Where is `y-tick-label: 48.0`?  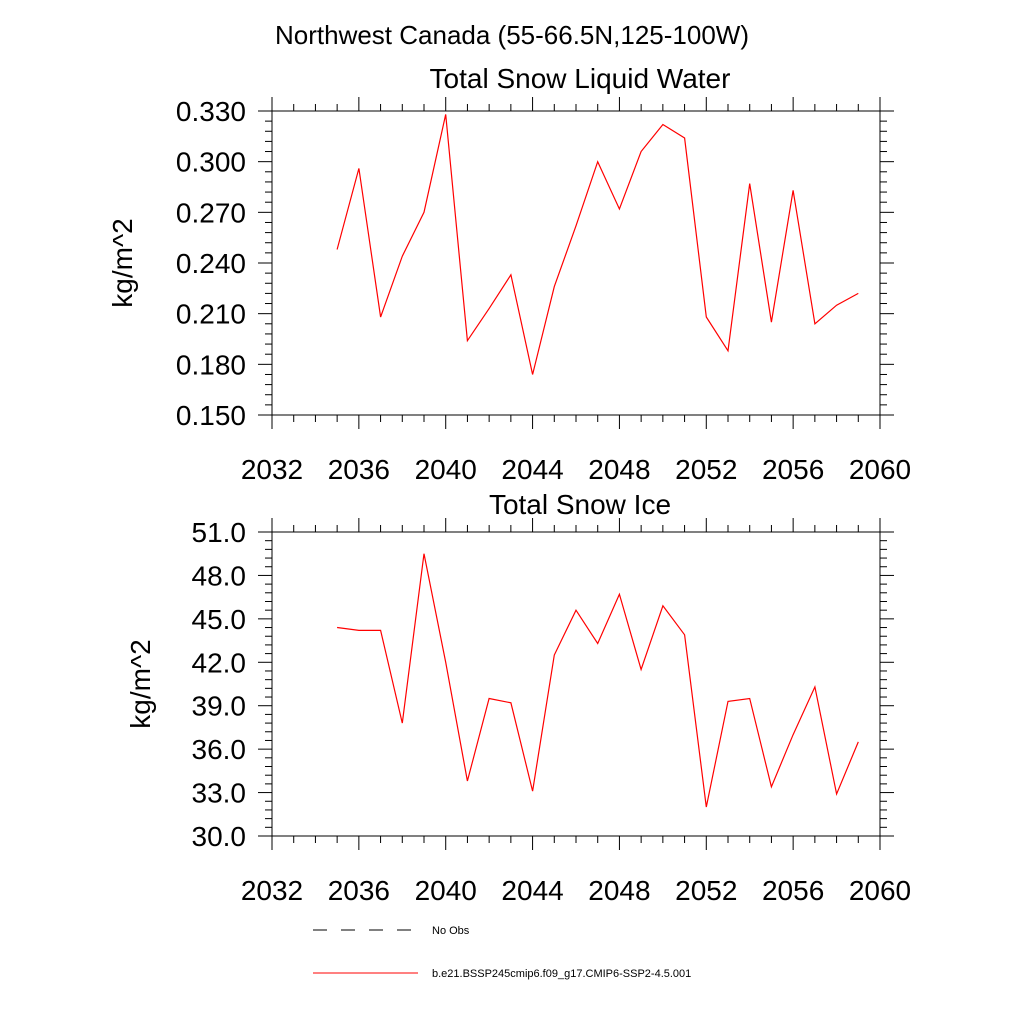 y-tick-label: 48.0 is located at coordinates (219, 575).